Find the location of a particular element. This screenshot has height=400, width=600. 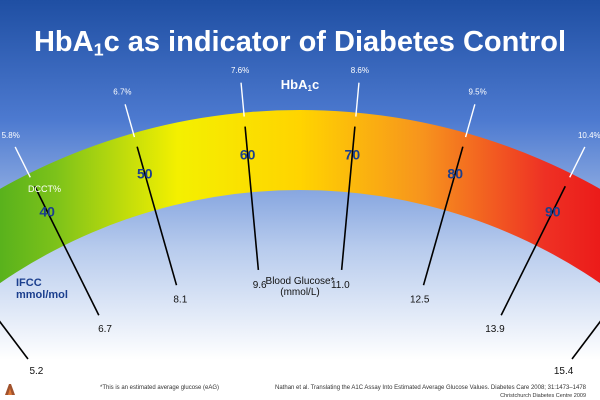

ifcc-value-label: 60 is located at coordinates (248, 154).